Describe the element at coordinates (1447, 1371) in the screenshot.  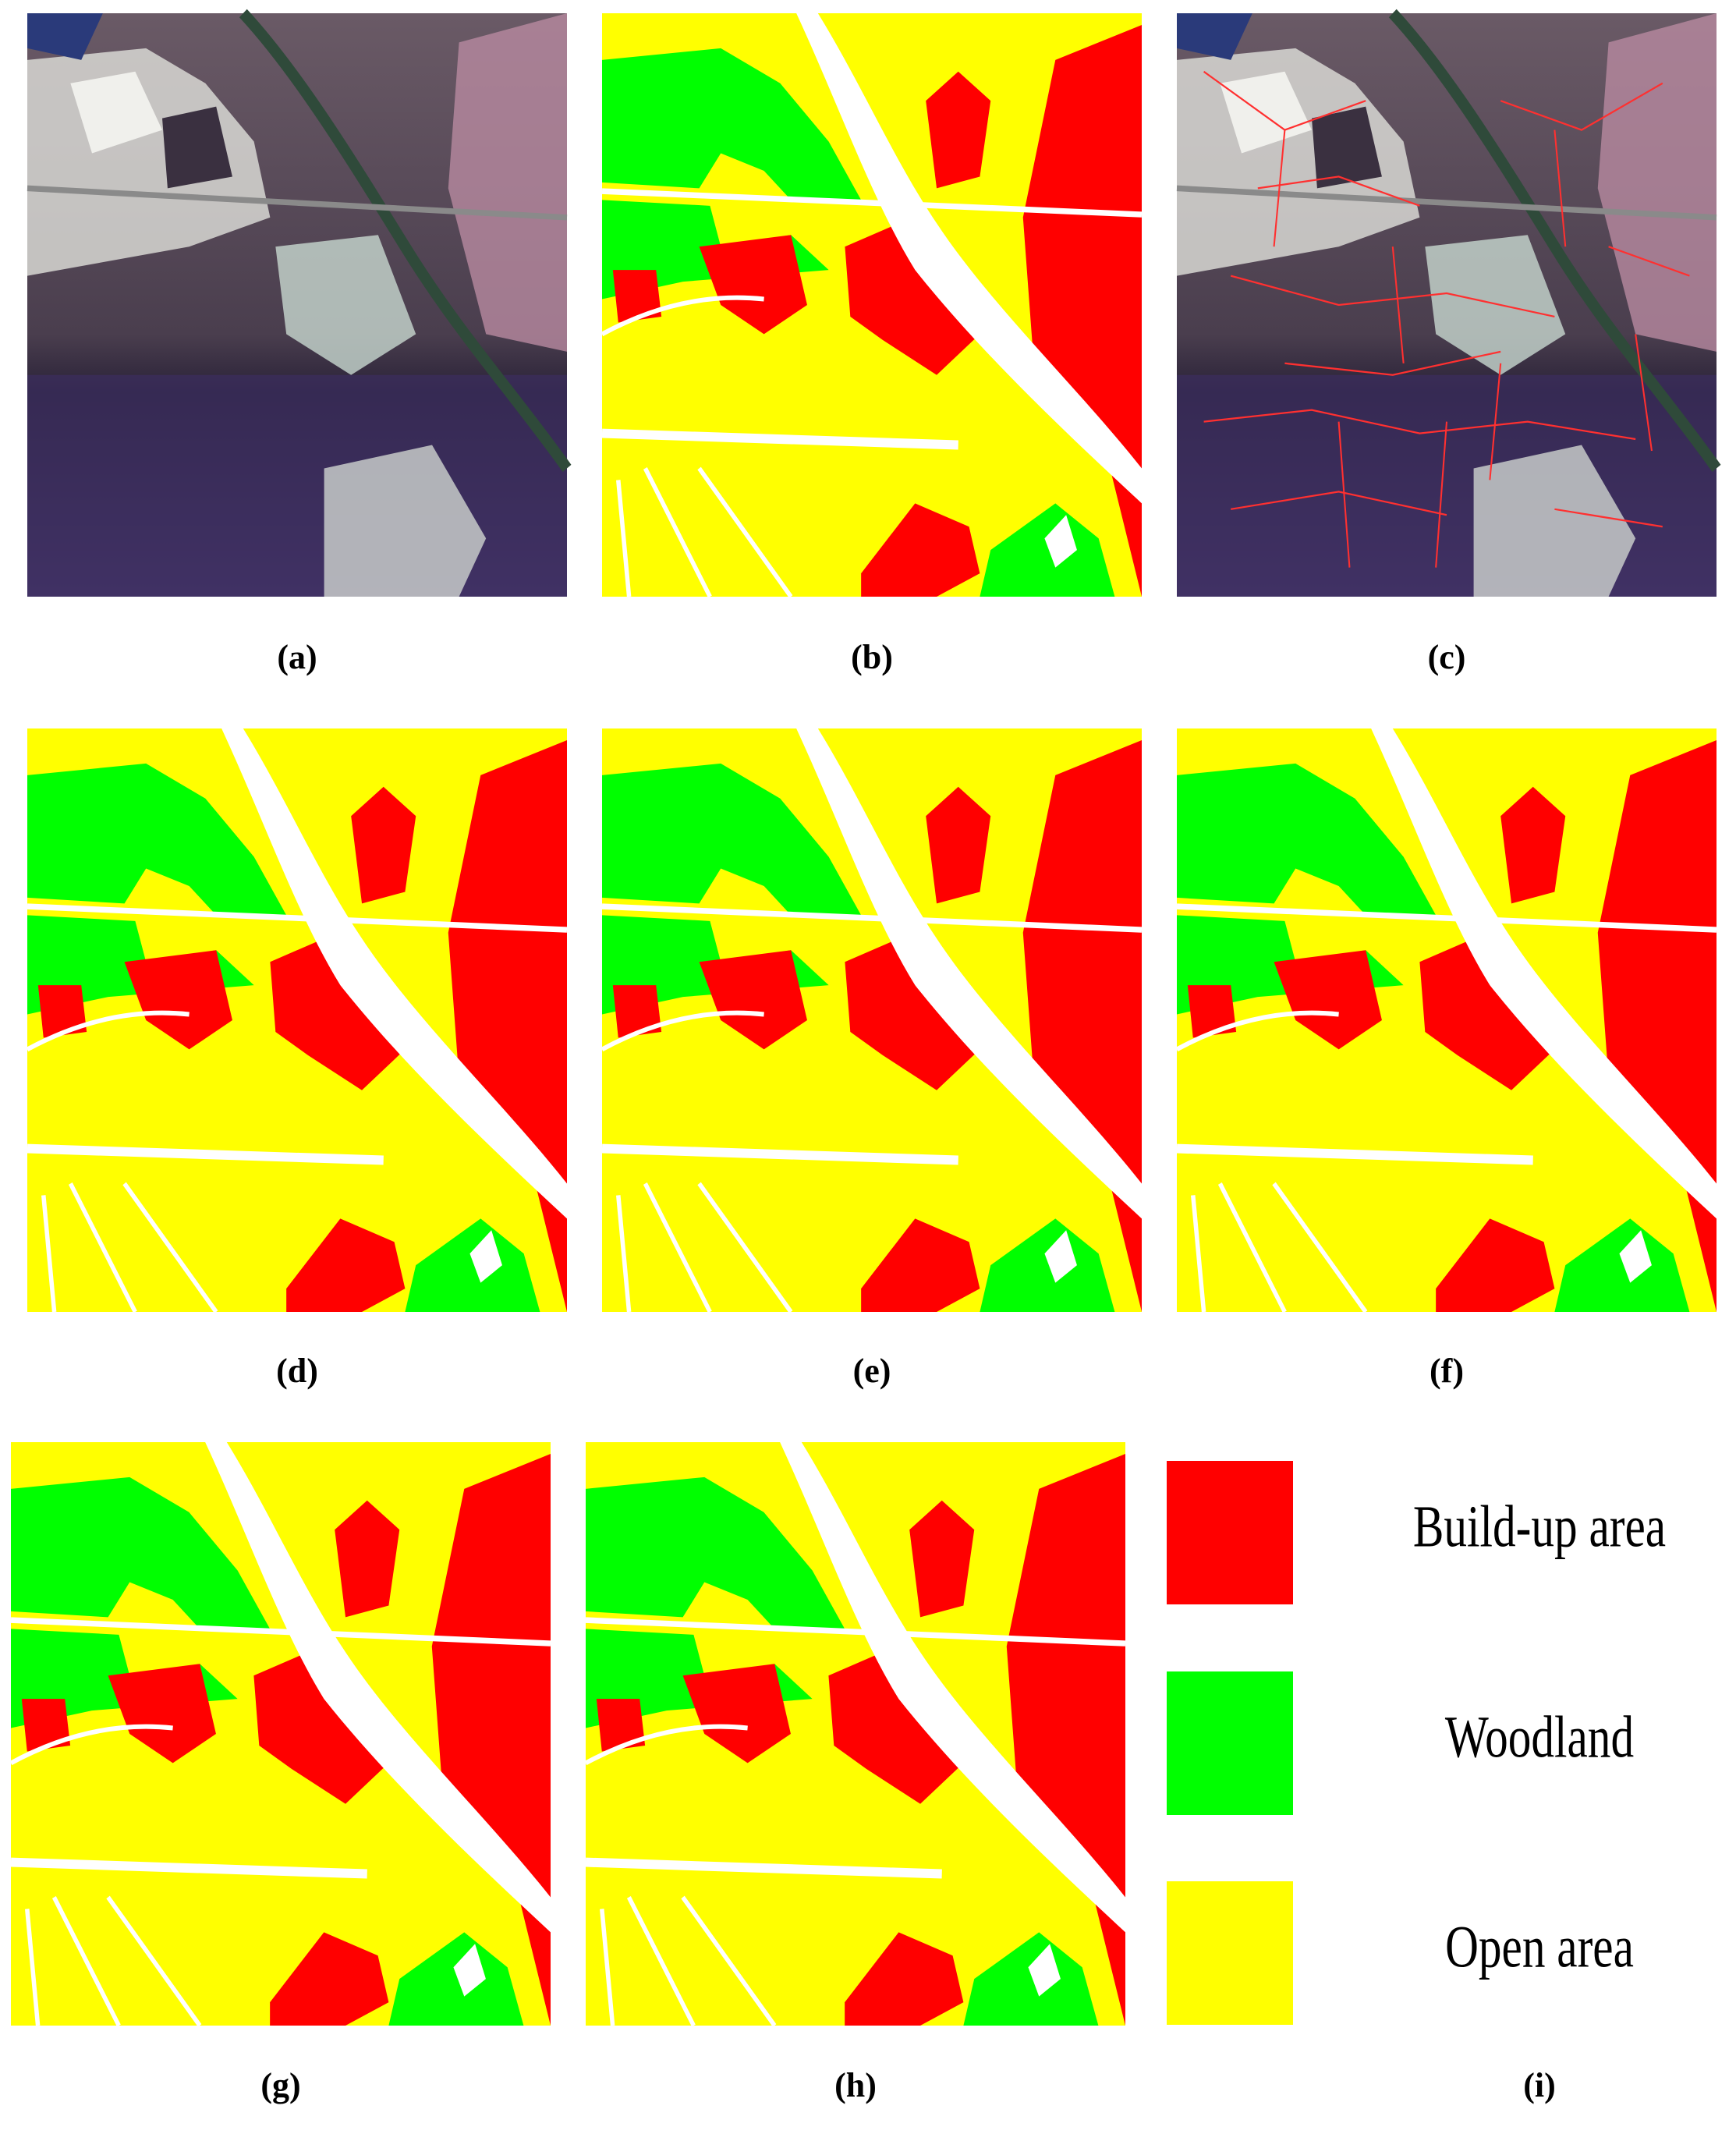
I see `panel-label: (f)` at that location.